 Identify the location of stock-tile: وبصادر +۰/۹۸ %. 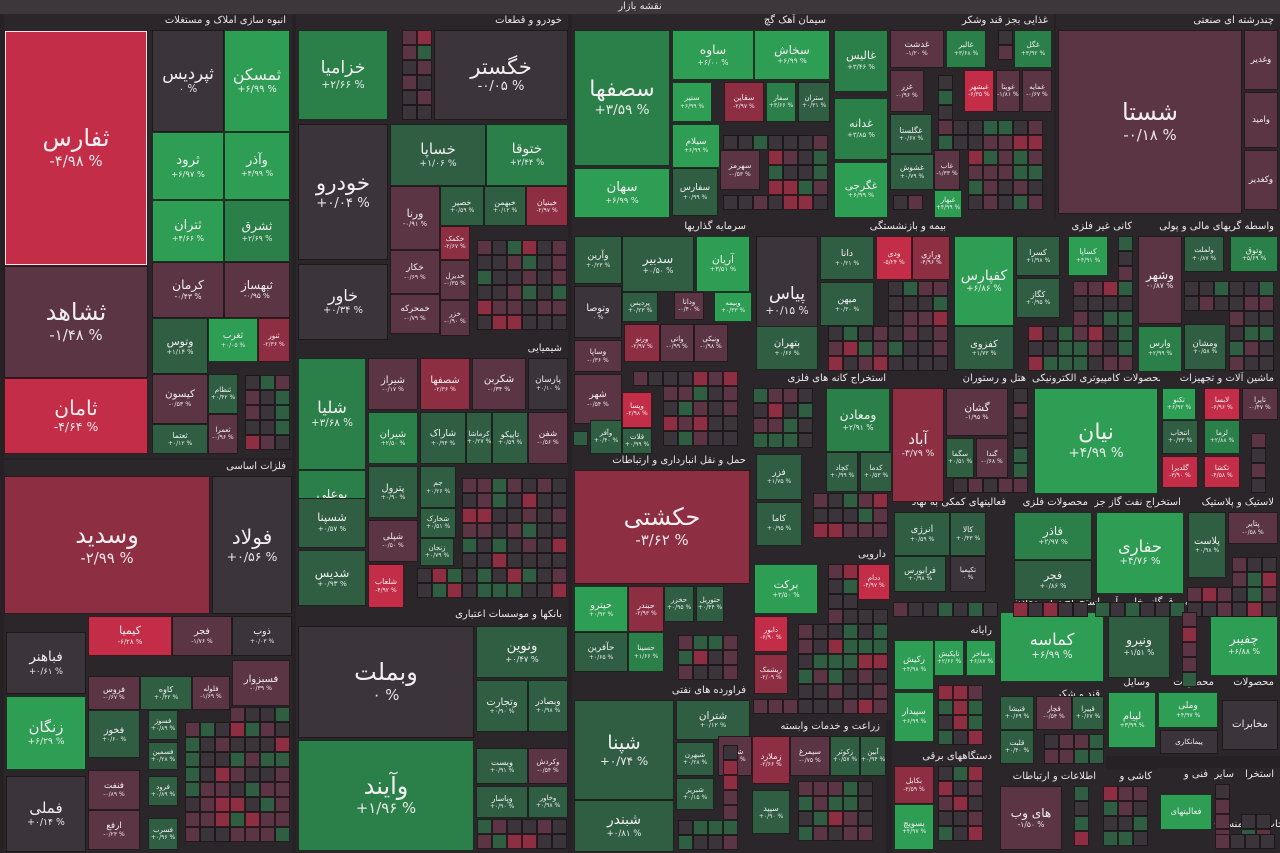
(548, 706).